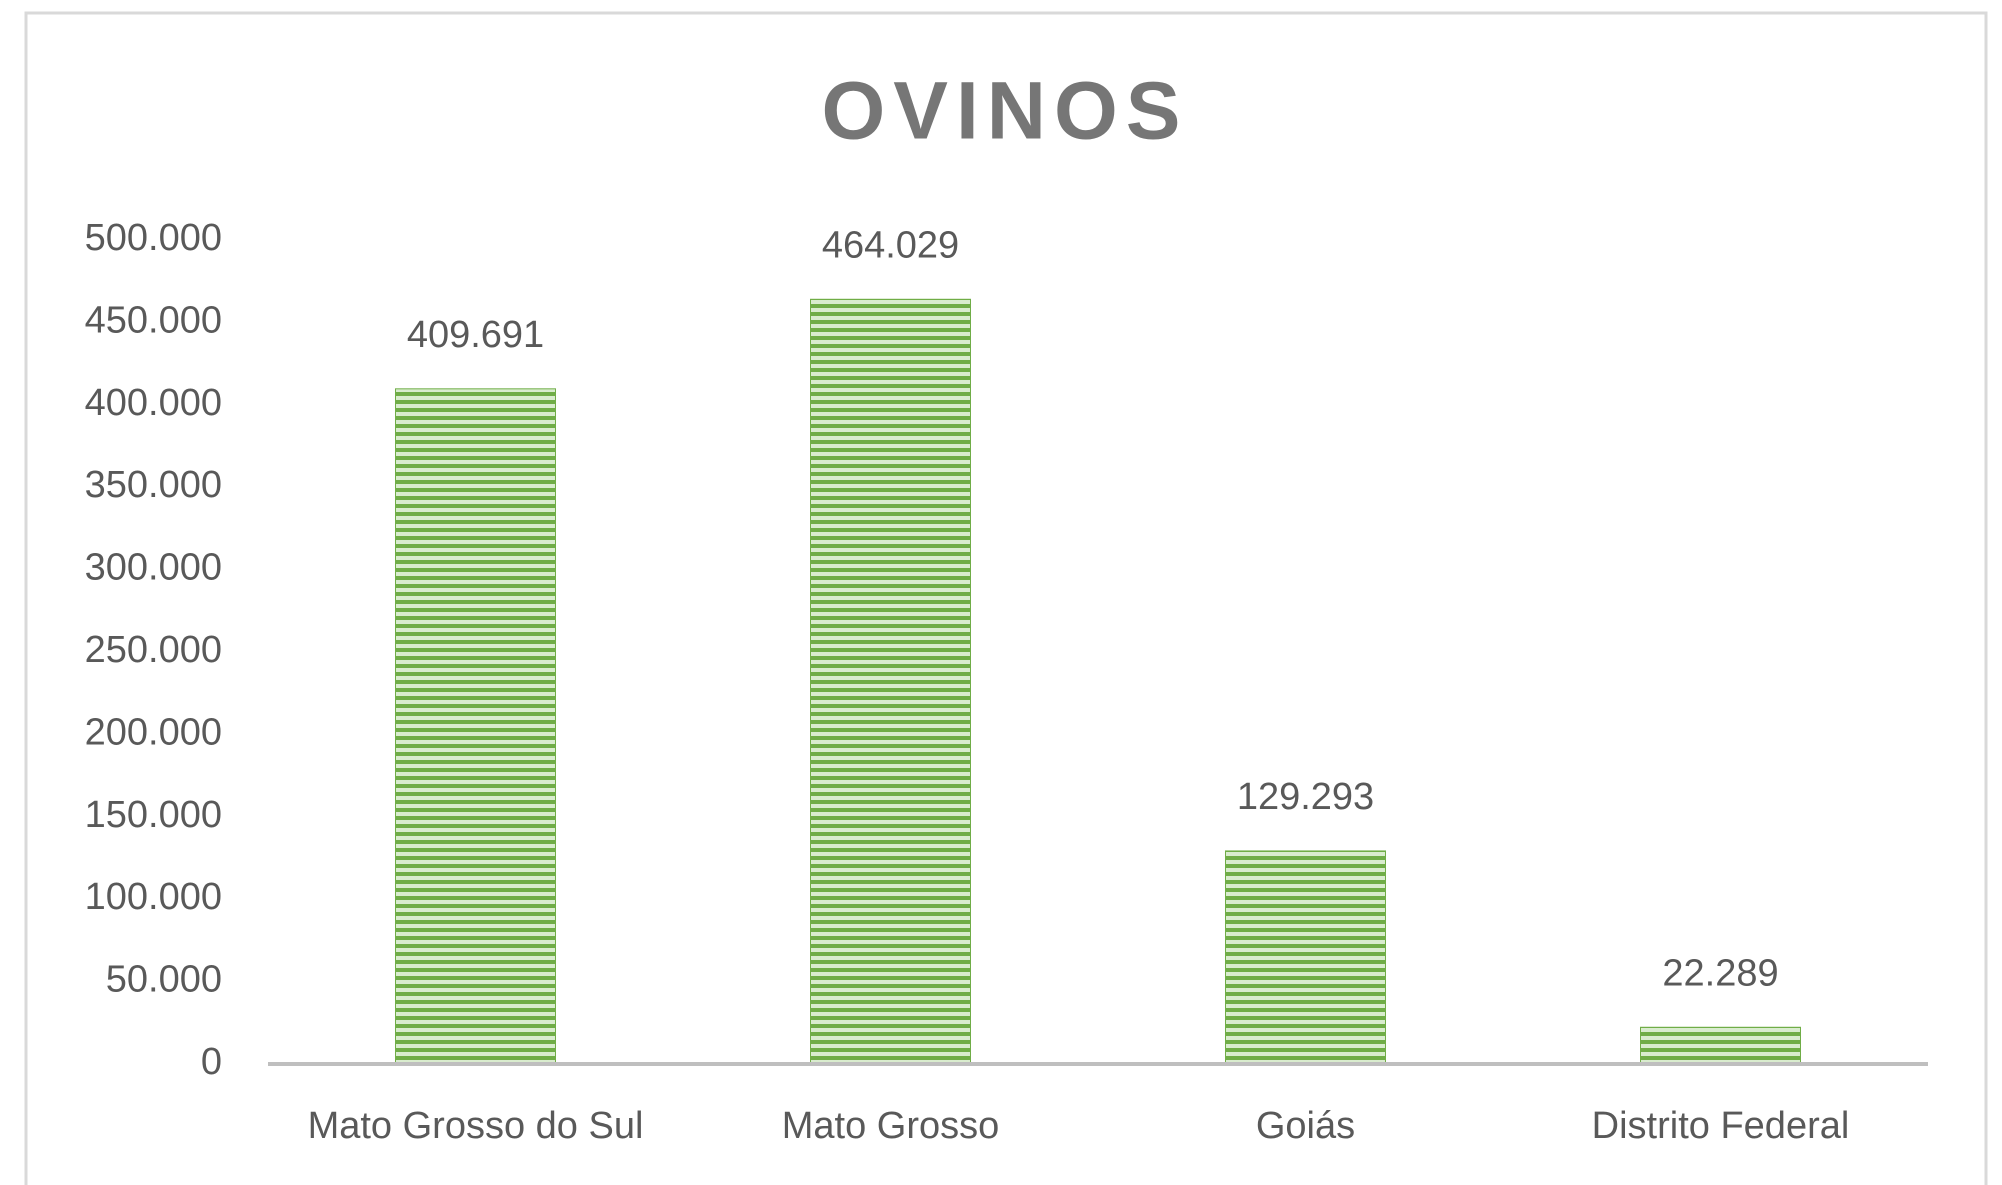  I want to click on y-tick-label: 150.000, so click(153, 815).